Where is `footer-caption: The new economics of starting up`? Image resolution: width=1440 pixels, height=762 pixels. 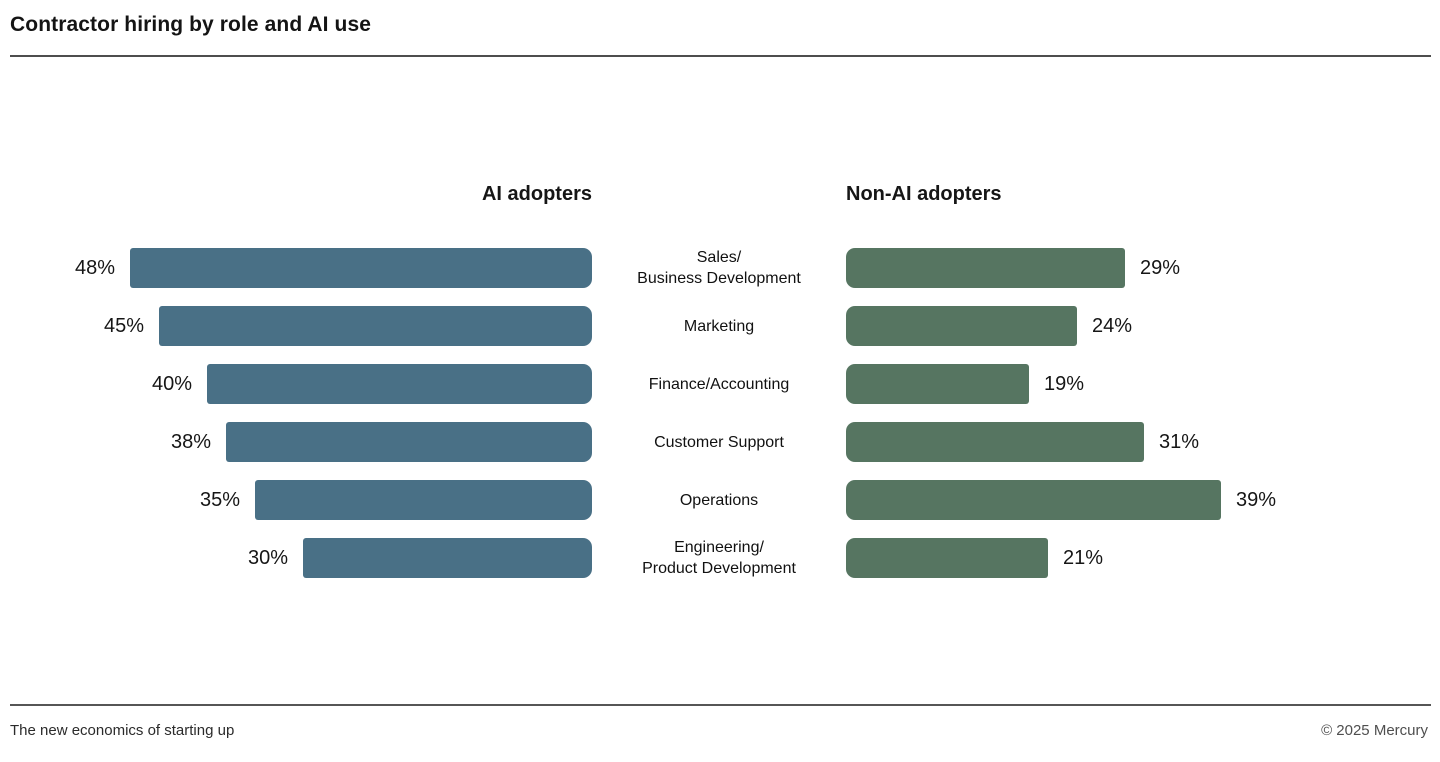
footer-caption: The new economics of starting up is located at coordinates (122, 730).